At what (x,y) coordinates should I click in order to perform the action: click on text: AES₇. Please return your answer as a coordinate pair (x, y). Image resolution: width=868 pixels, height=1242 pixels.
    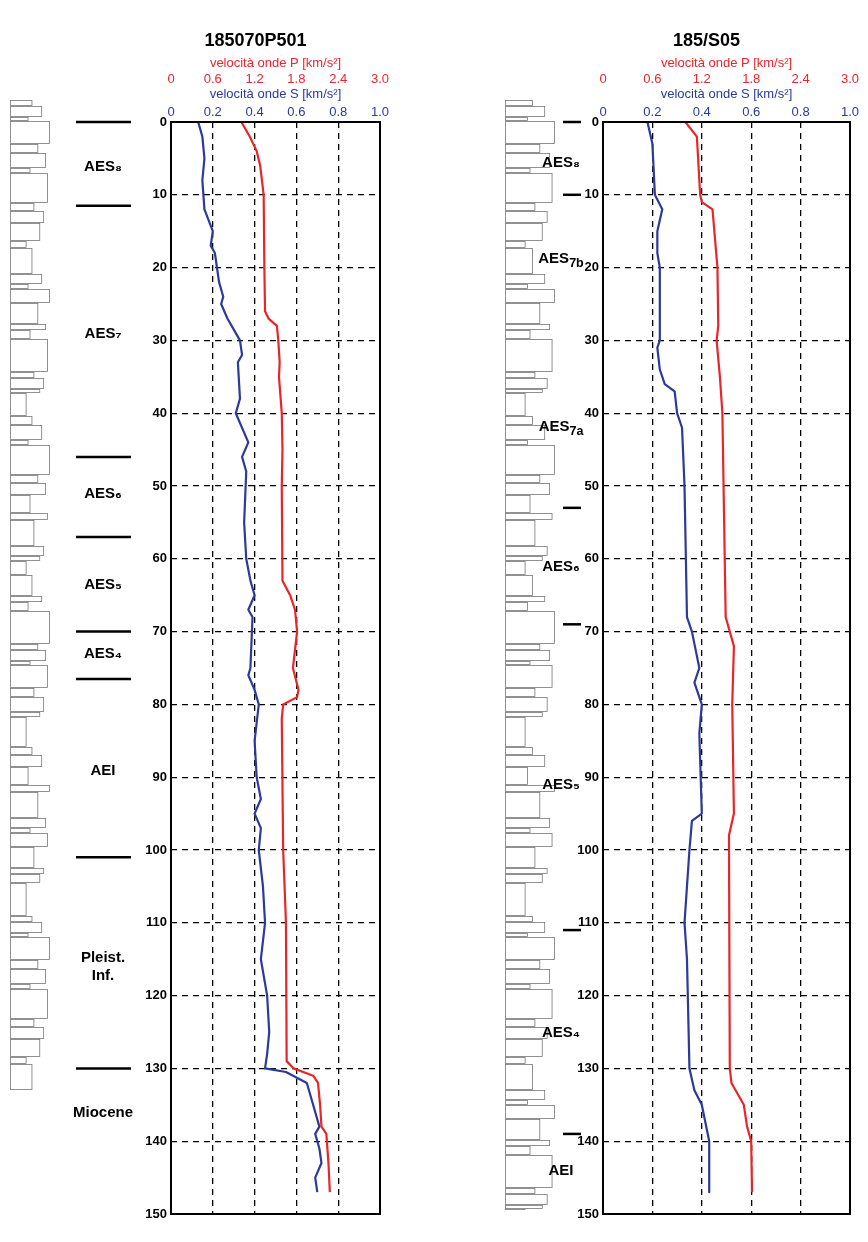
    Looking at the image, I should click on (103, 333).